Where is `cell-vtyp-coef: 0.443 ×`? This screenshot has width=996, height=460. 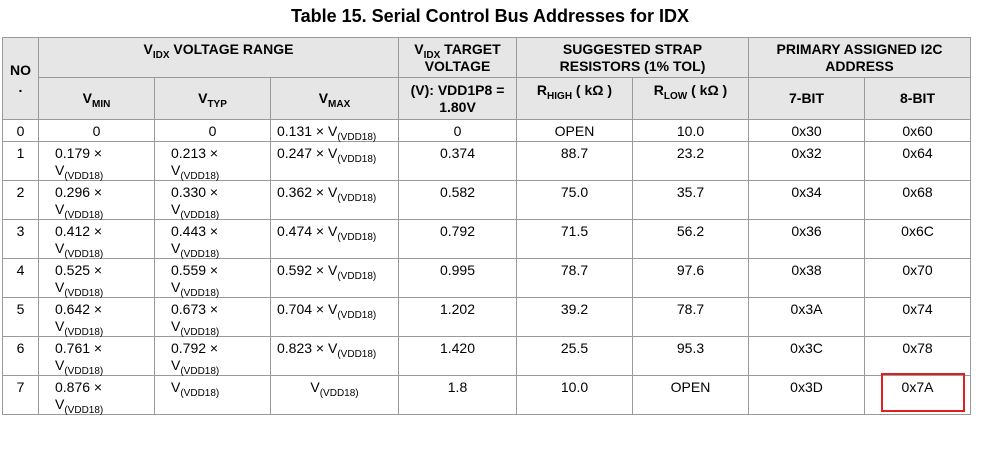
cell-vtyp-coef: 0.443 × is located at coordinates (195, 231).